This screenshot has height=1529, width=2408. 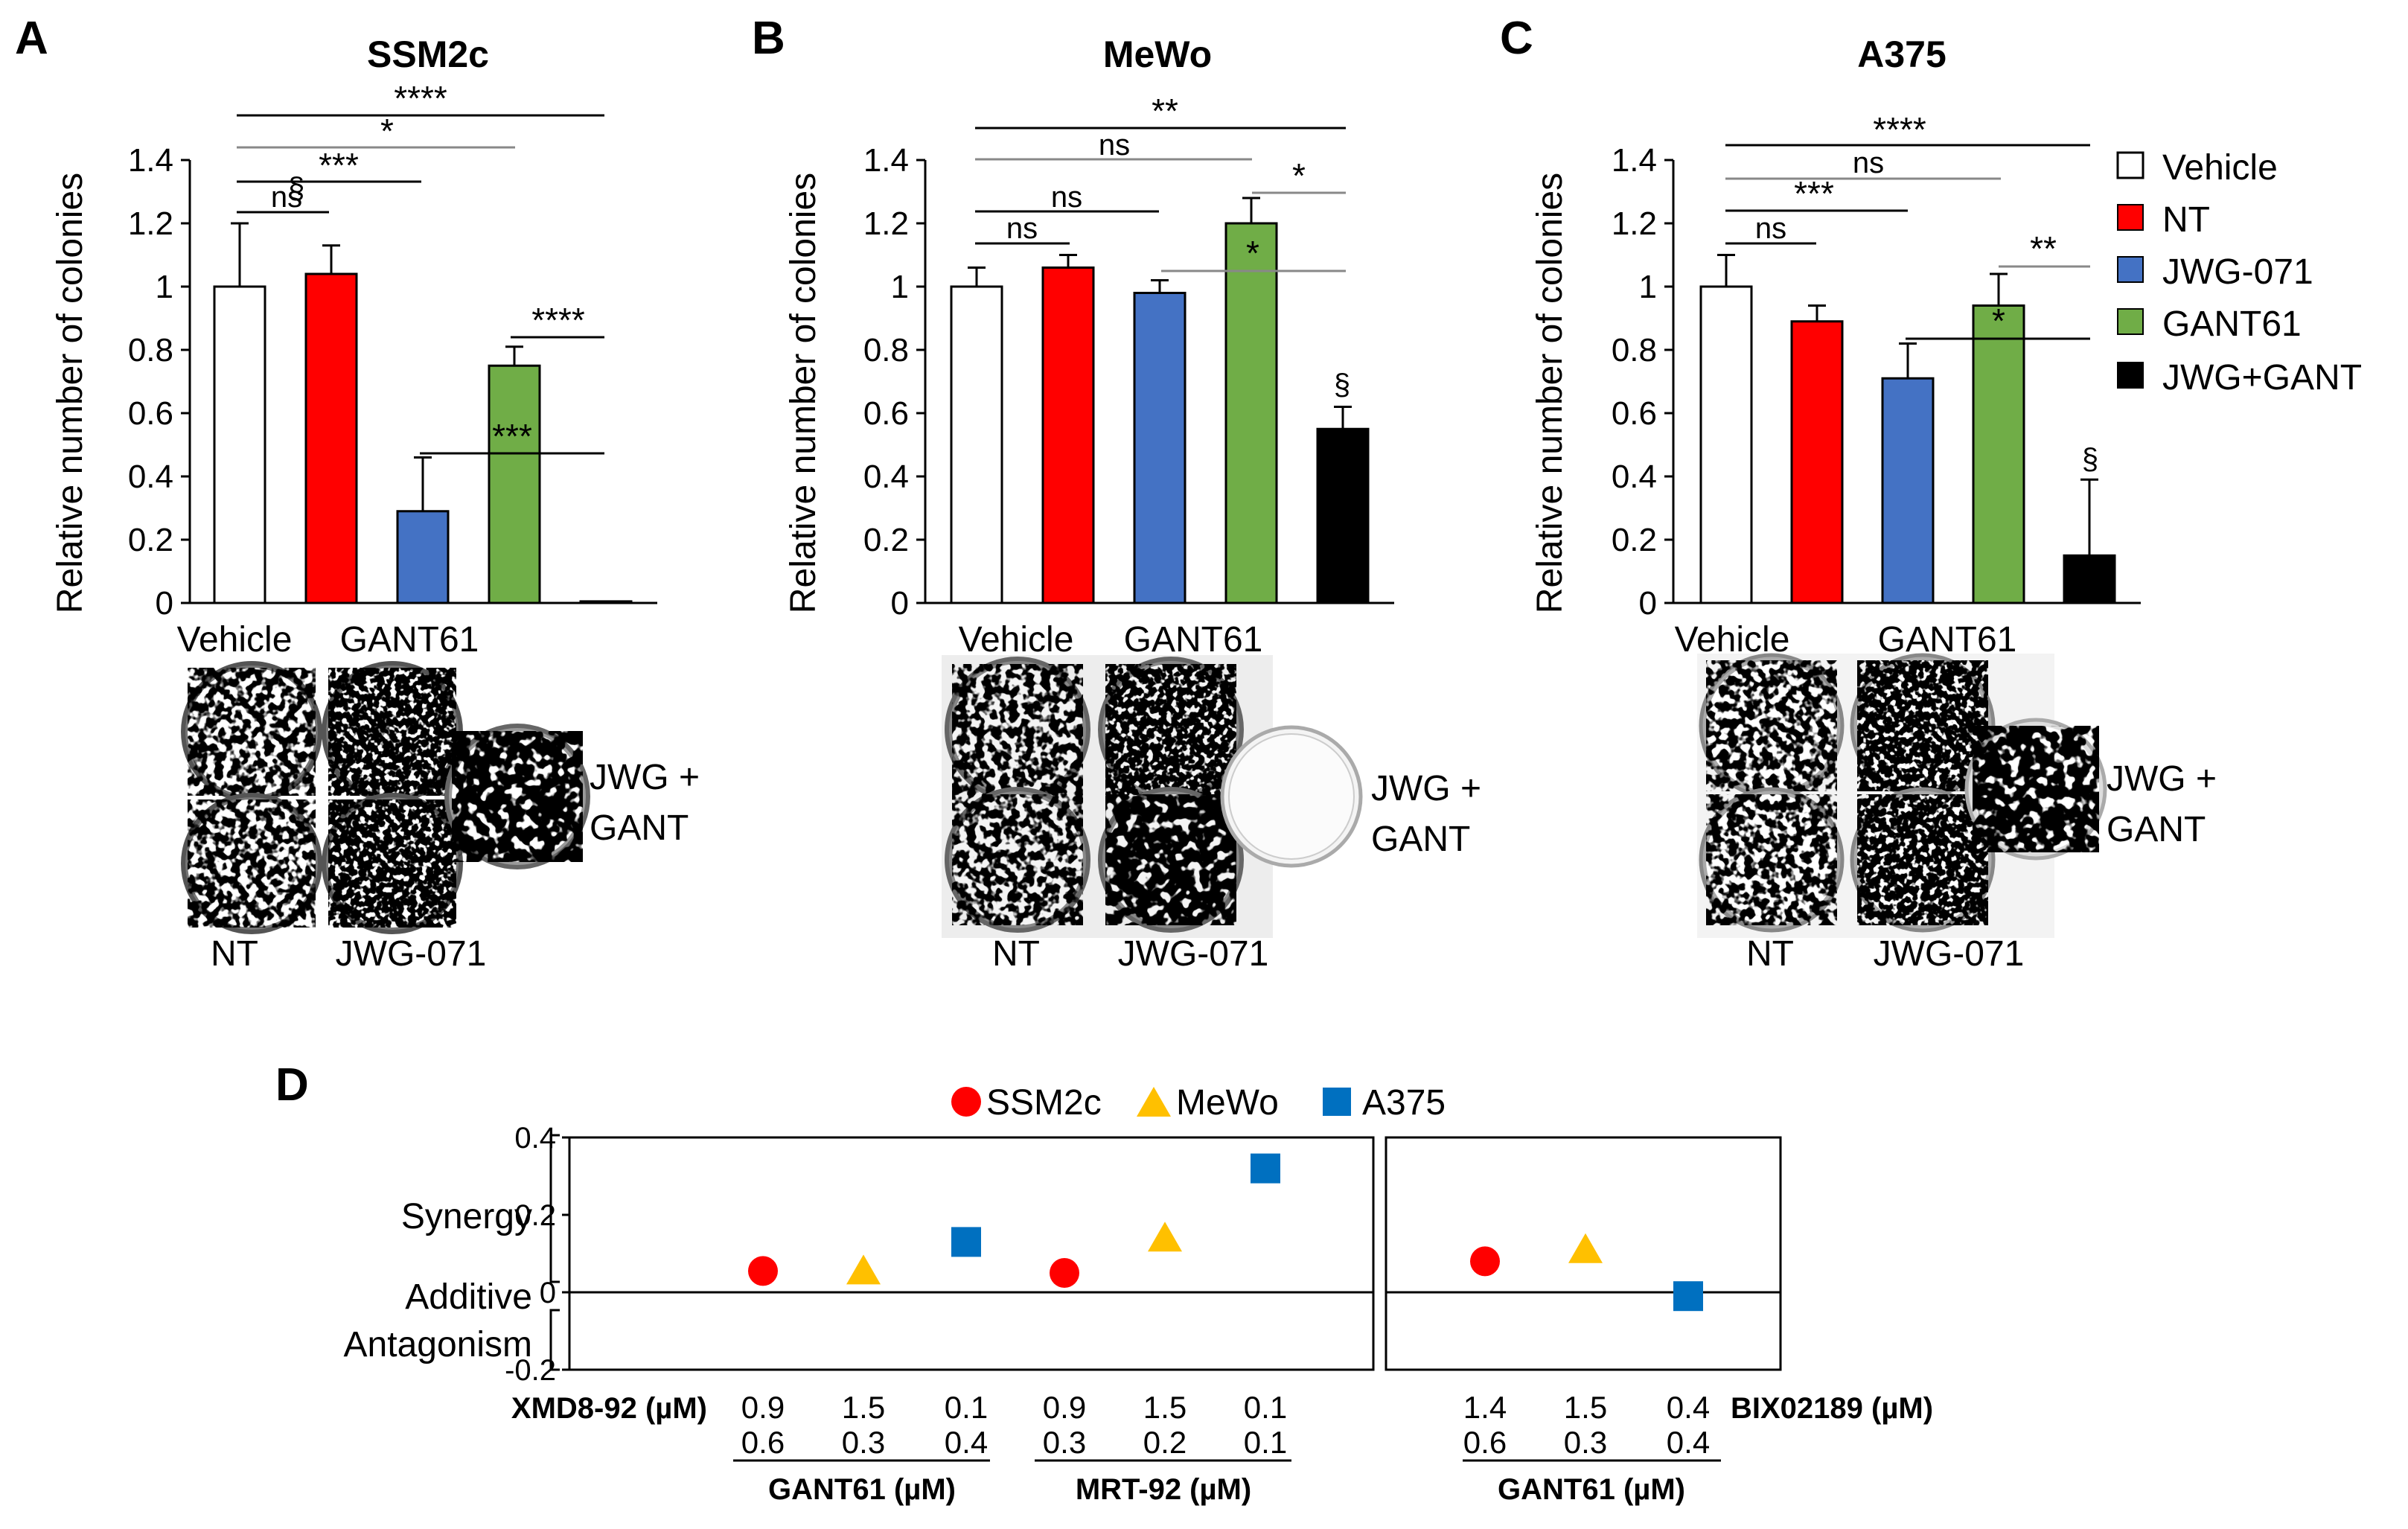 I want to click on panel-d-y-ticks: -0.2 0 0.2 0.4, so click(x=537, y=1254).